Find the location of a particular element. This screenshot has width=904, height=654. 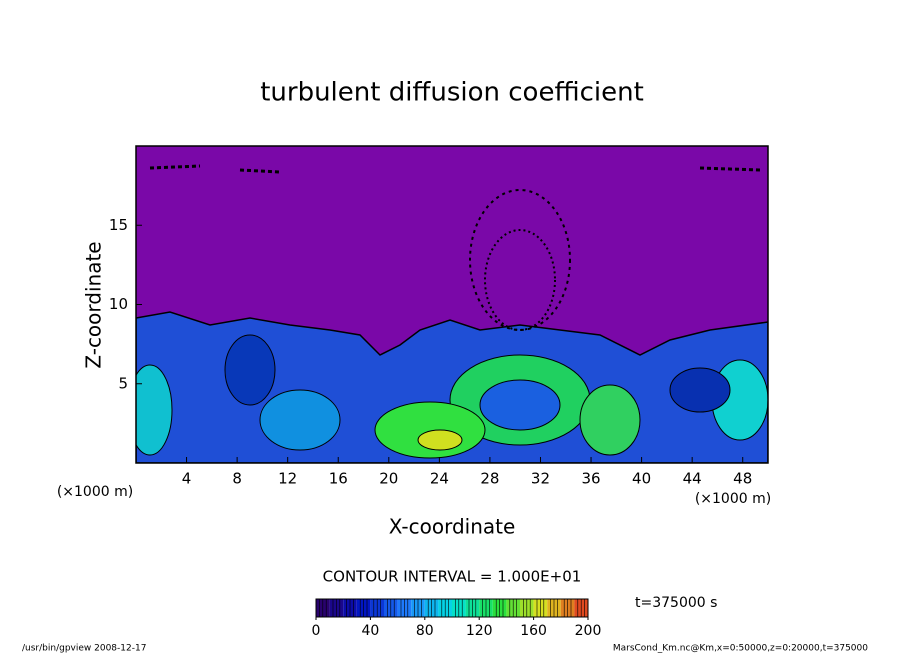

y-axis-title: Z-coordinate is located at coordinates (94, 304).